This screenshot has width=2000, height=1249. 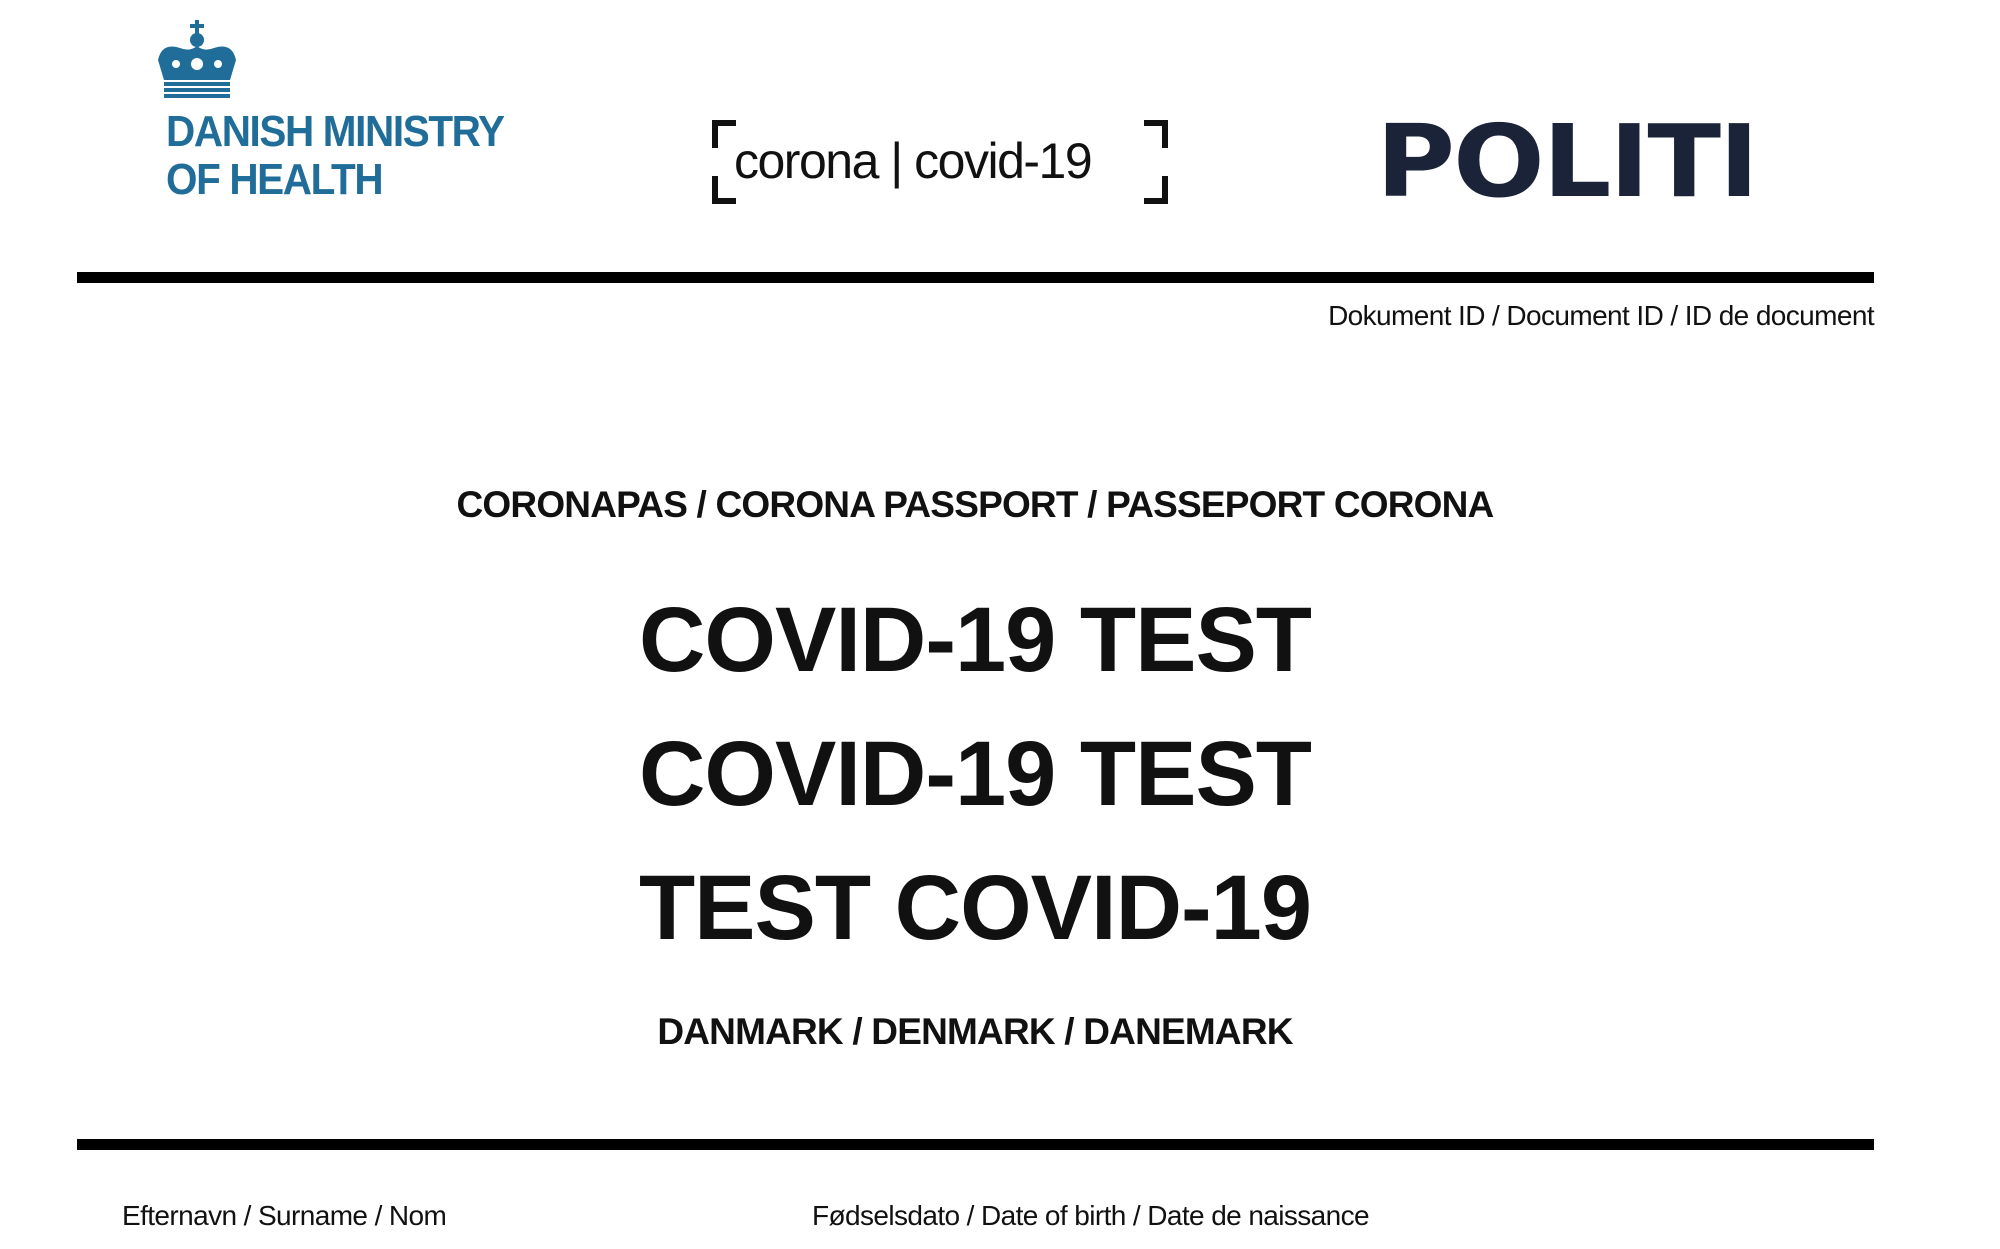 What do you see at coordinates (724, 134) in the screenshot?
I see `bracket-top-left` at bounding box center [724, 134].